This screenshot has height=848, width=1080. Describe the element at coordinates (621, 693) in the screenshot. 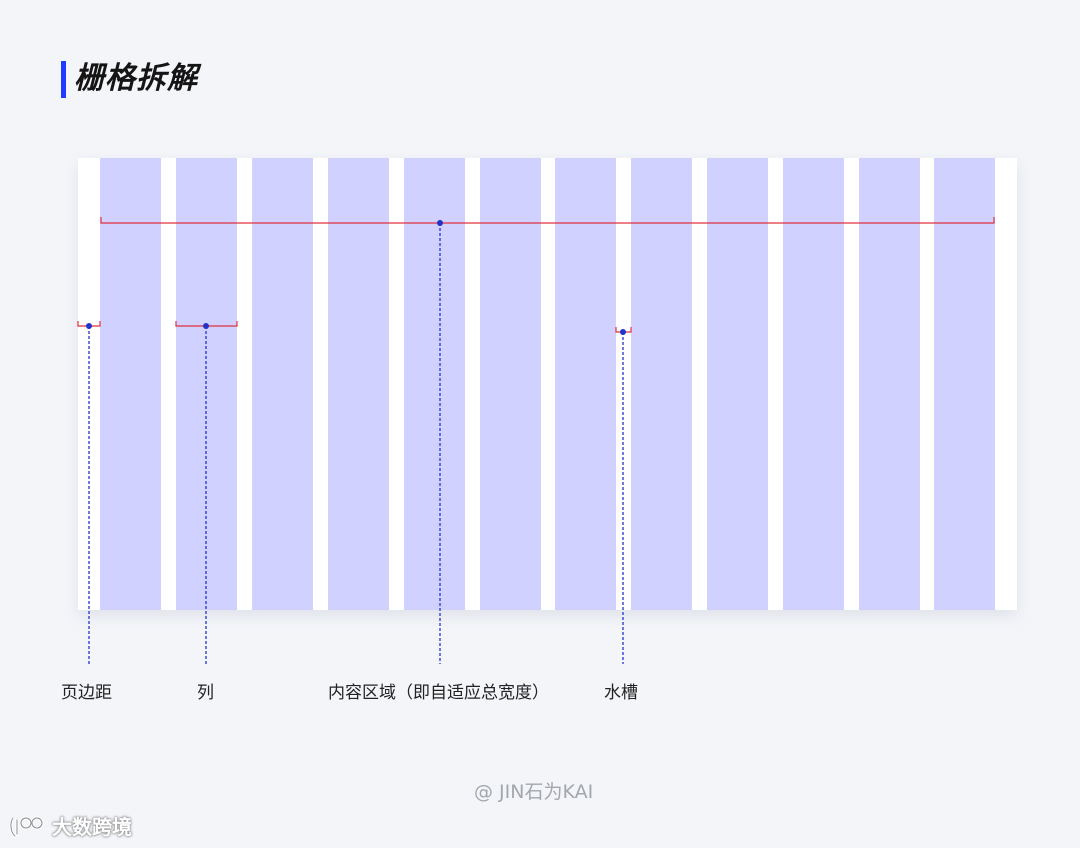

I see `gutter-label: 水槽` at that location.